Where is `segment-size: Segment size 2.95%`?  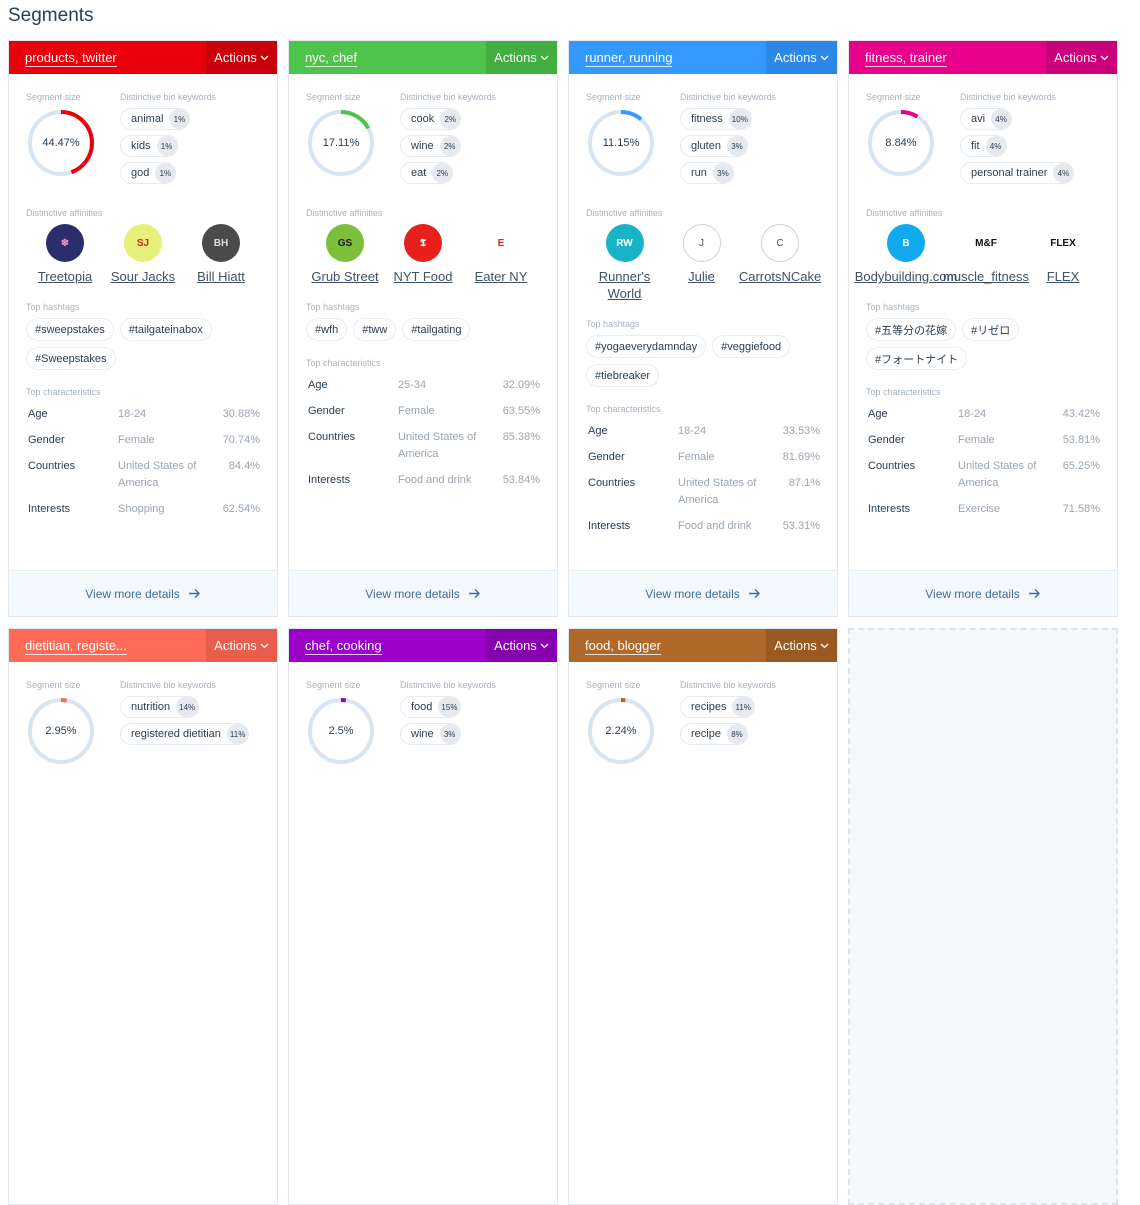 segment-size: Segment size 2.95% is located at coordinates (73, 723).